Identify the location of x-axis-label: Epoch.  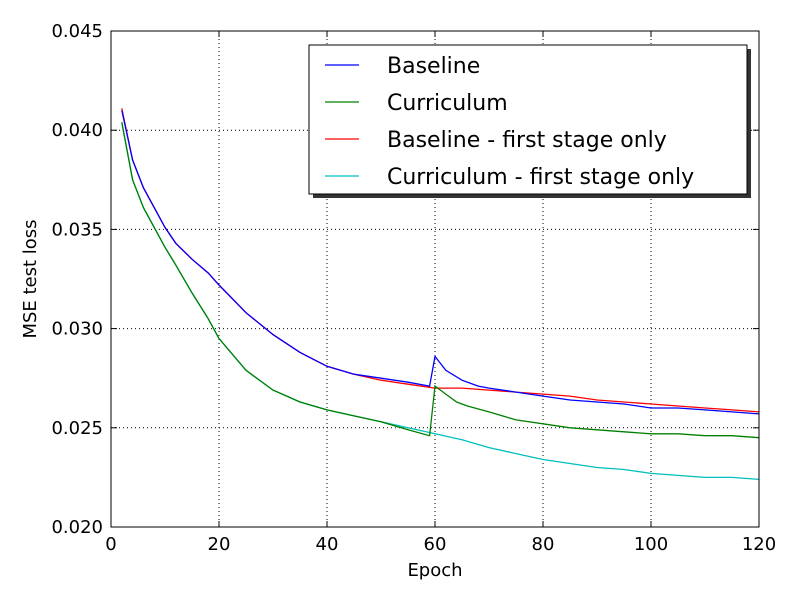
(434, 570).